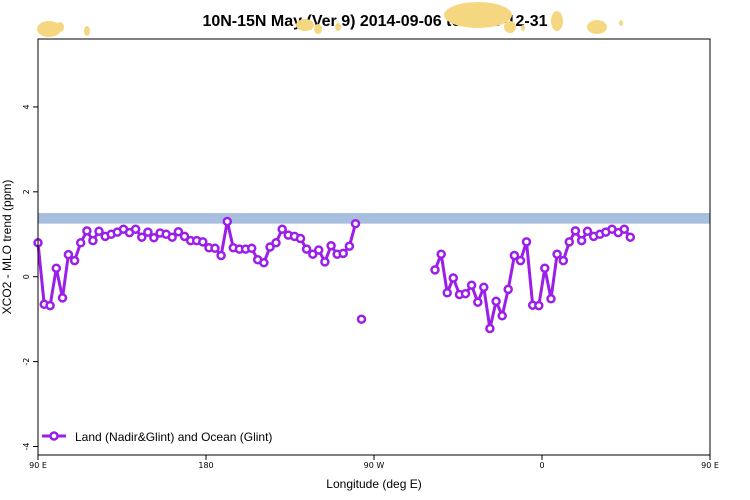  What do you see at coordinates (374, 465) in the screenshot?
I see `x-tick-label: 90 W` at bounding box center [374, 465].